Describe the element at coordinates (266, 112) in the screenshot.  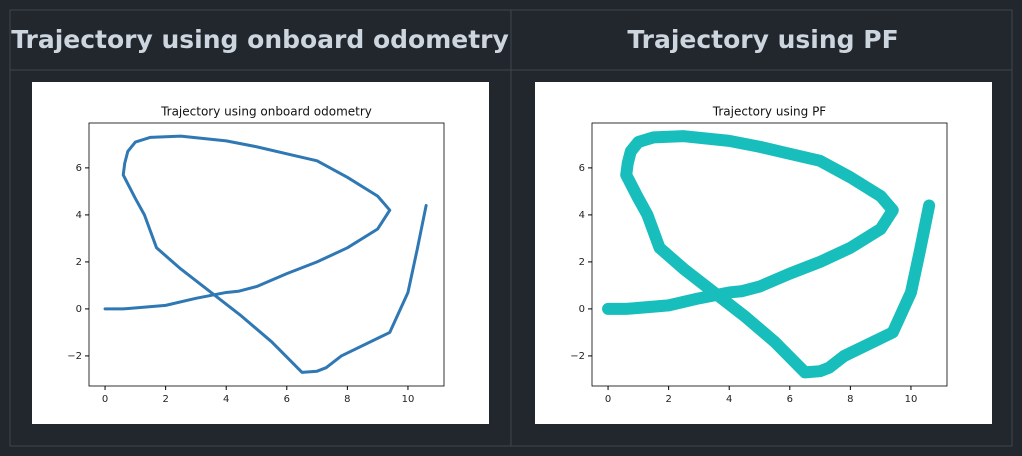
I see `chart-title: Trajectory using onboard odometry` at that location.